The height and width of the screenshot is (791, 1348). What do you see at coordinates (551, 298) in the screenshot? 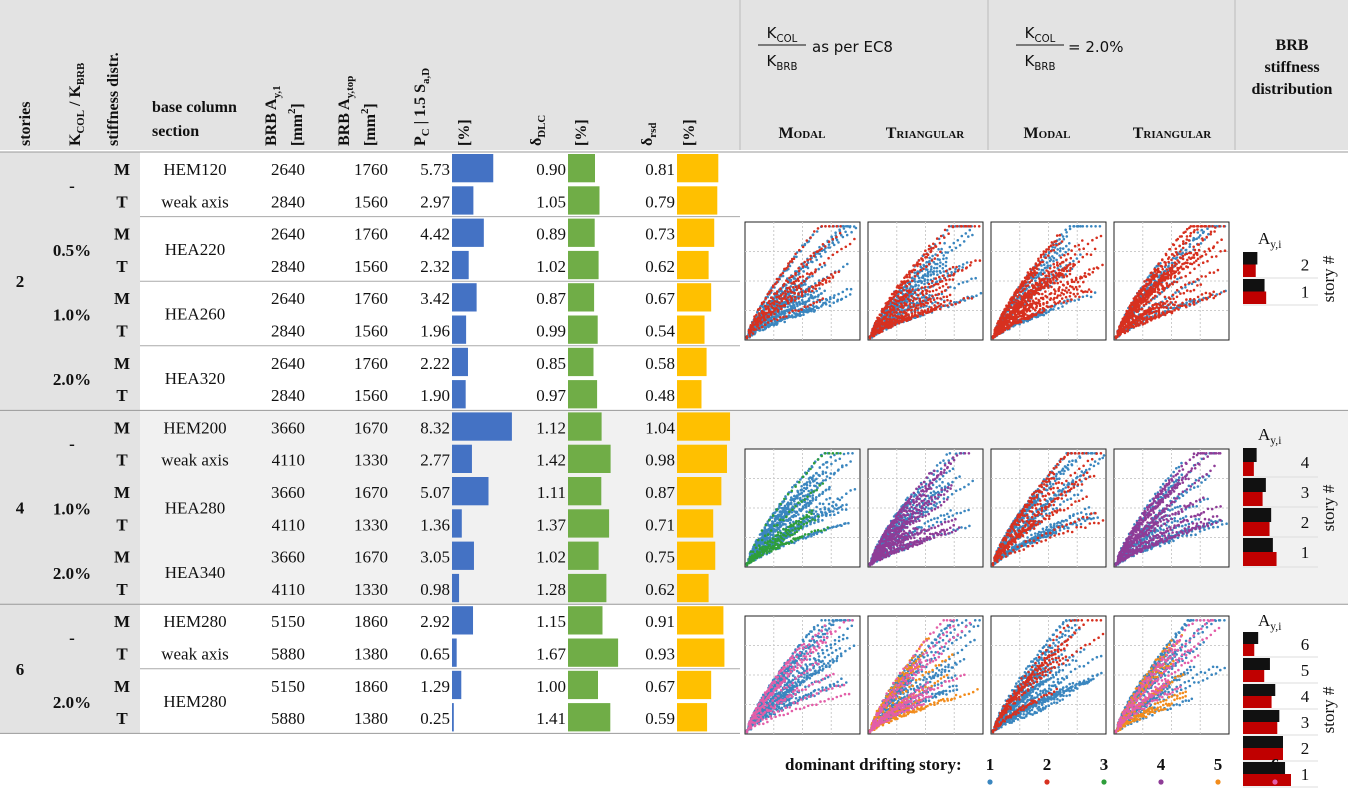
I see `dlc-value: 0.87` at bounding box center [551, 298].